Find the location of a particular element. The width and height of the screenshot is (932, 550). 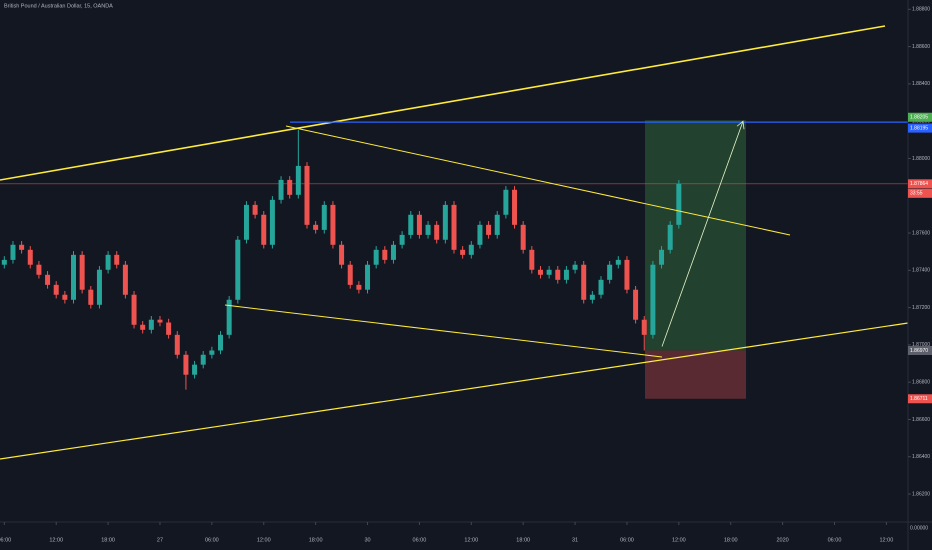

stop-tag is located at coordinates (920, 399).